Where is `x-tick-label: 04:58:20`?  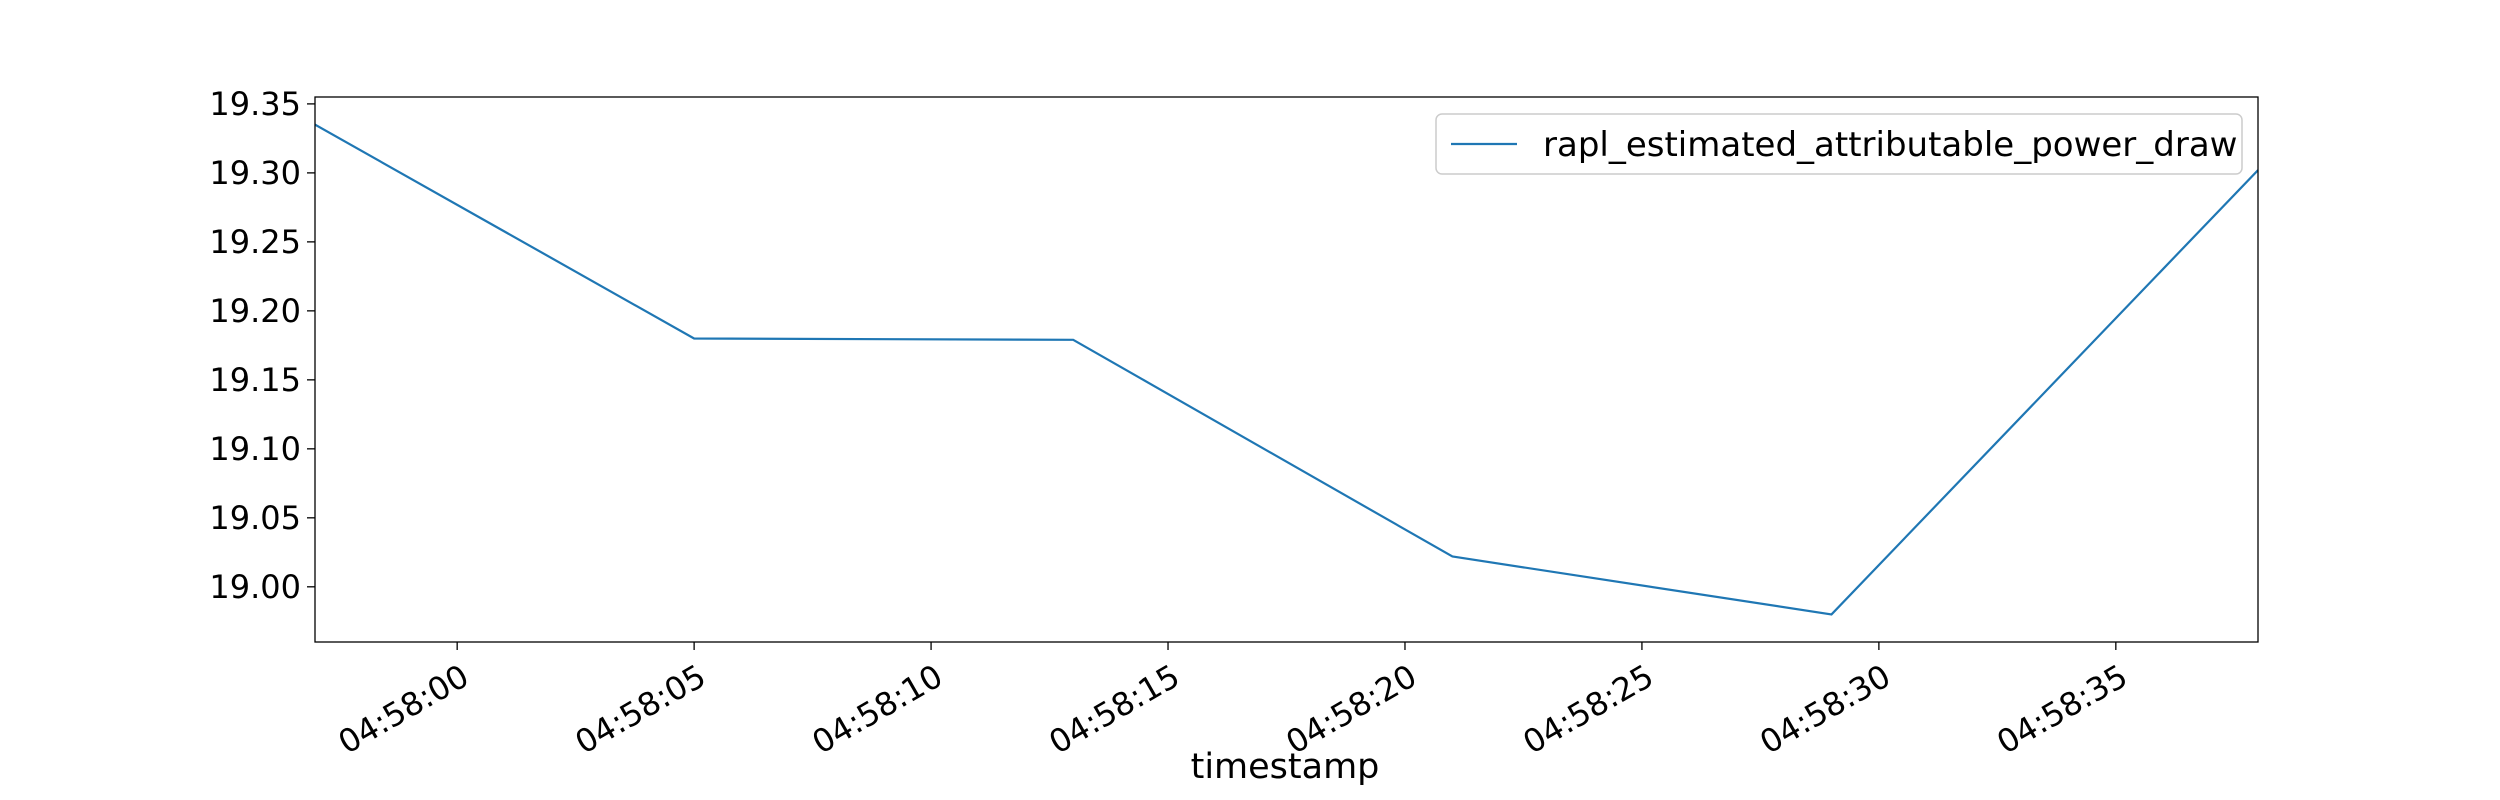 x-tick-label: 04:58:20 is located at coordinates (1351, 709).